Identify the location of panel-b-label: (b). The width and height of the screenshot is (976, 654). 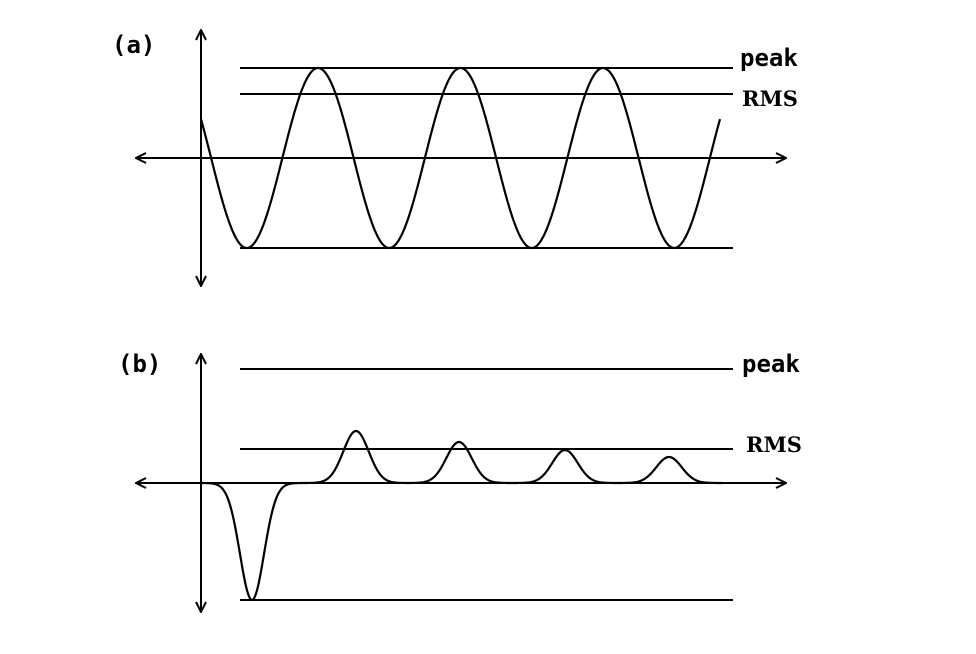
(139, 364).